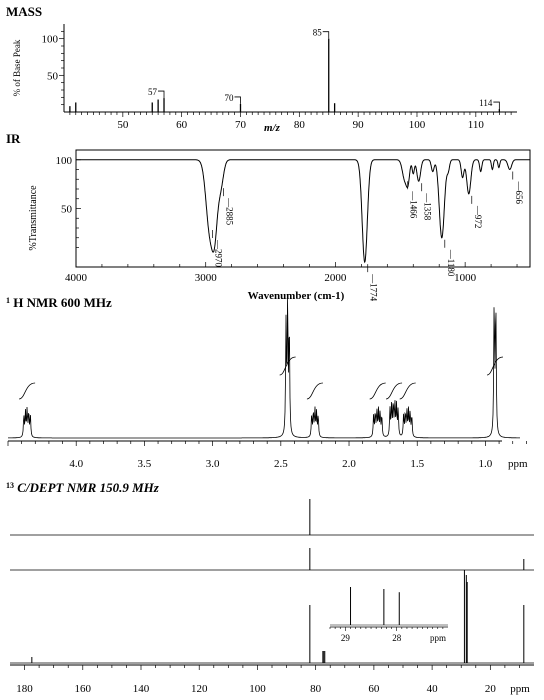 The height and width of the screenshot is (700, 544). Describe the element at coordinates (374, 689) in the screenshot. I see `cnmr-x-tick-label: 60` at that location.